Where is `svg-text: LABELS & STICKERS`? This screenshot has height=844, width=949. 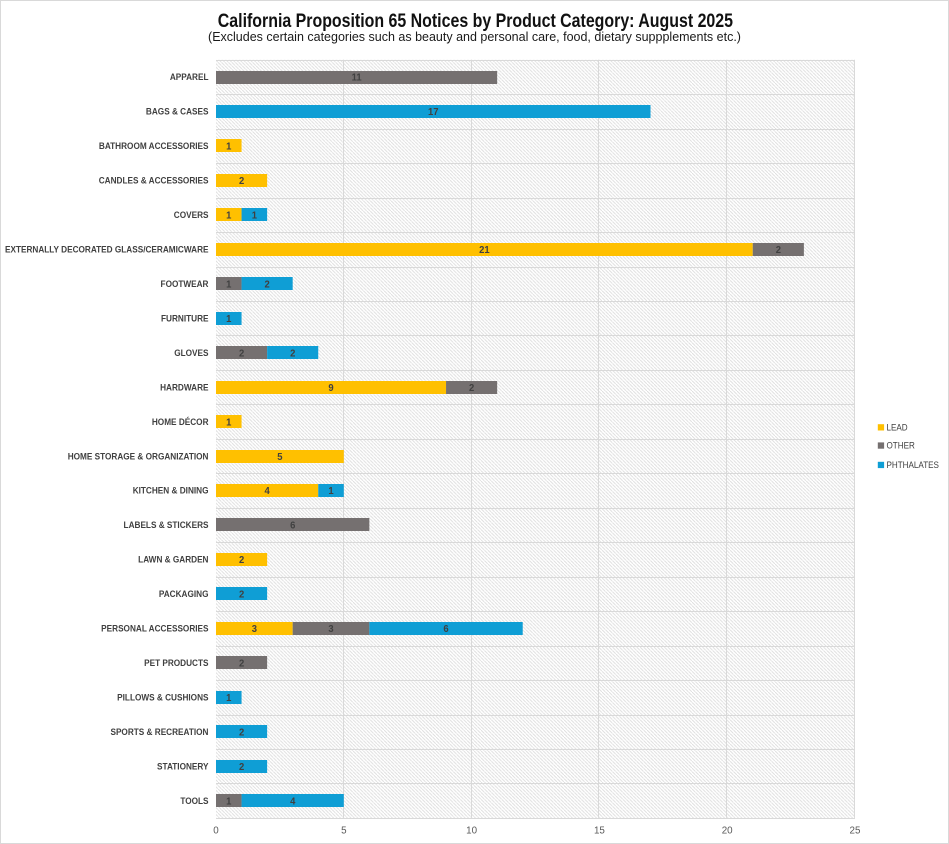 svg-text: LABELS & STICKERS is located at coordinates (166, 525).